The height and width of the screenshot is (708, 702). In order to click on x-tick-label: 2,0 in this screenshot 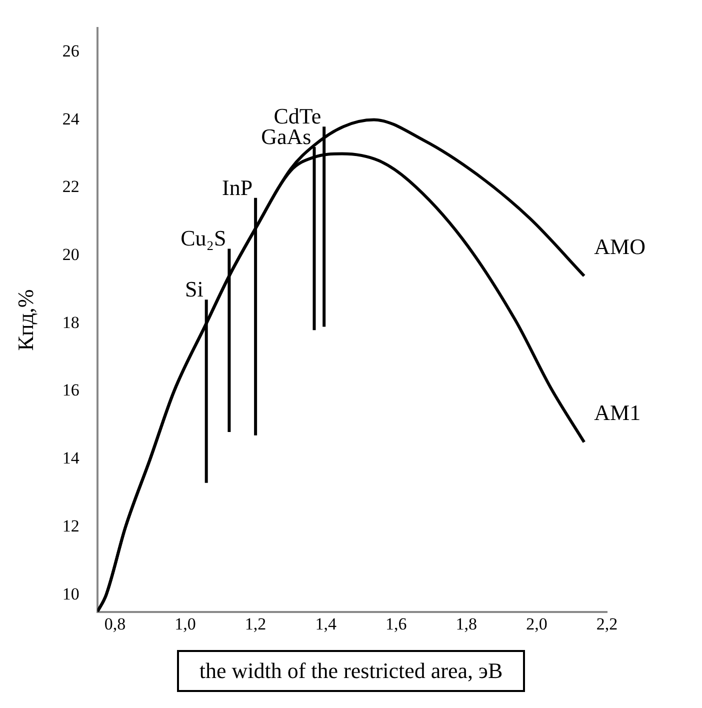, I will do `click(537, 624)`.